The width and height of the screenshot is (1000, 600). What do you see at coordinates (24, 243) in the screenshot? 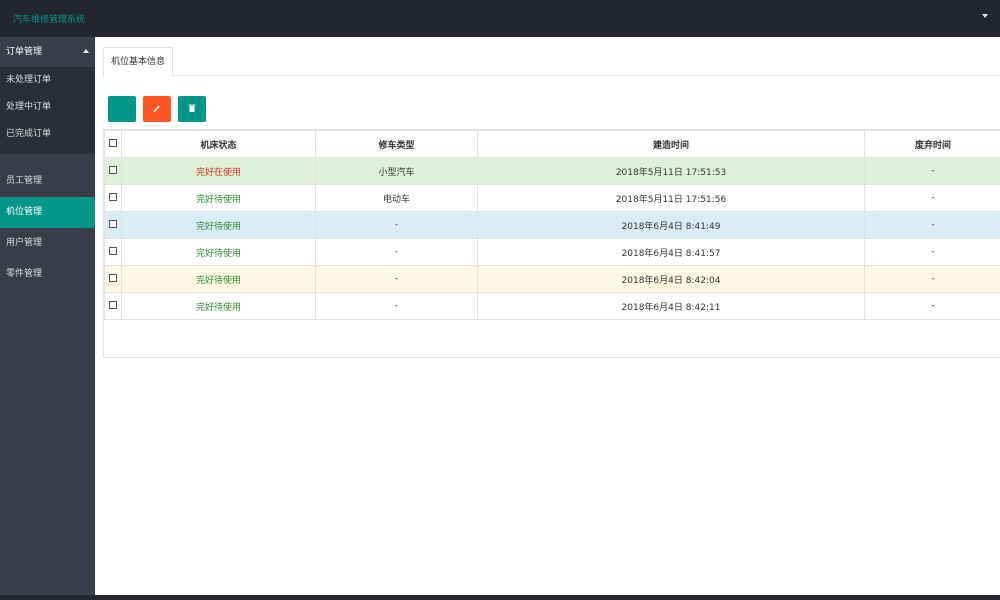
I see `menu-item: 用户管理` at bounding box center [24, 243].